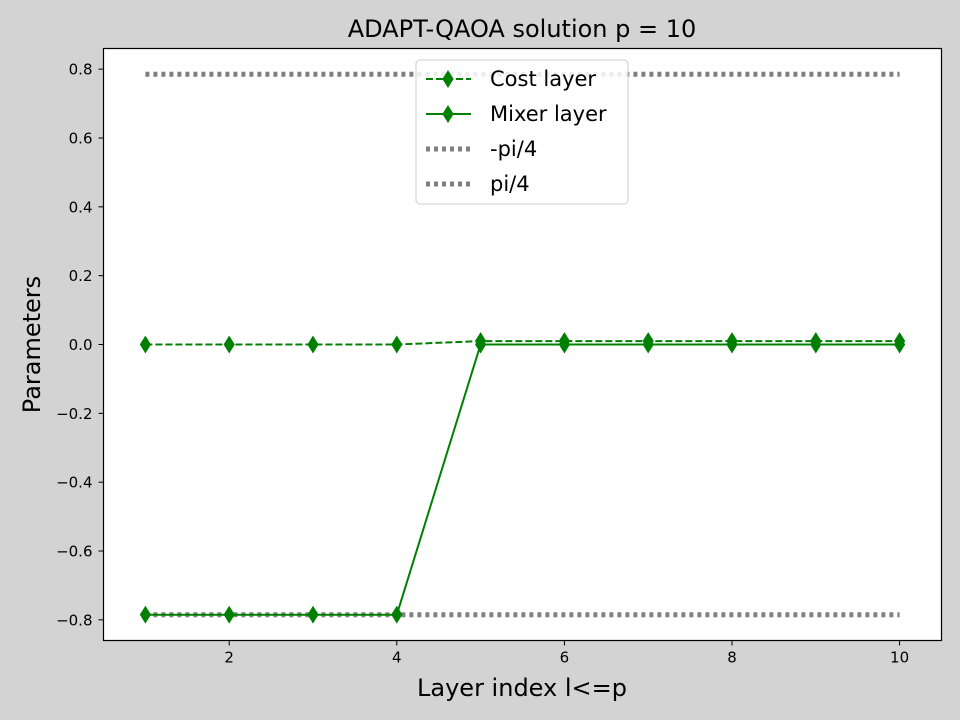  Describe the element at coordinates (448, 114) in the screenshot. I see `legend-marker-mixer-layer` at that location.